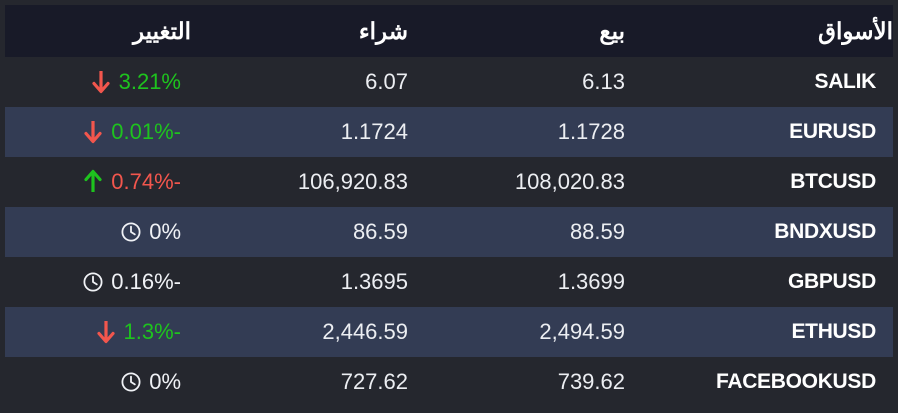 Image resolution: width=898 pixels, height=413 pixels. I want to click on cell-buy: 86.59, so click(299, 232).